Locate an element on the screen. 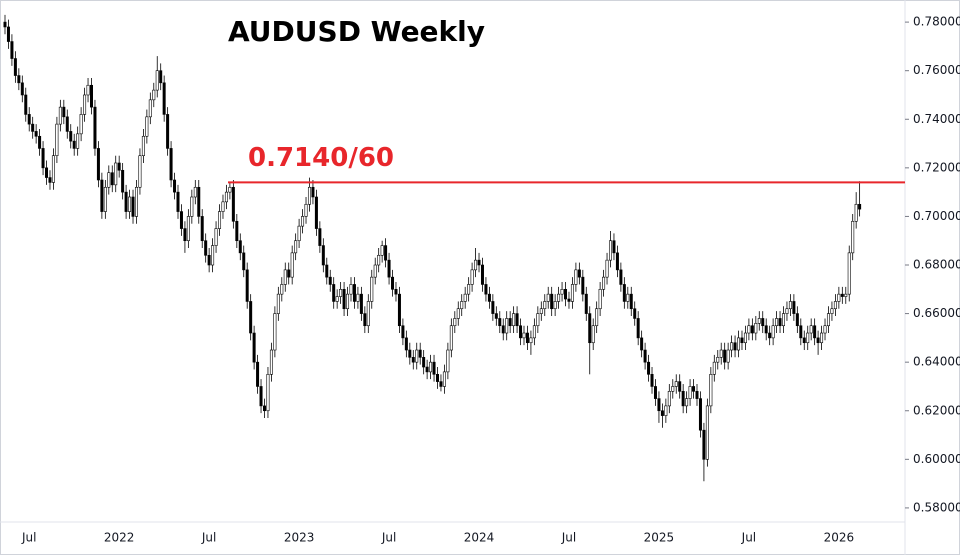 The height and width of the screenshot is (555, 960). x-tick-label: 2024 is located at coordinates (479, 538).